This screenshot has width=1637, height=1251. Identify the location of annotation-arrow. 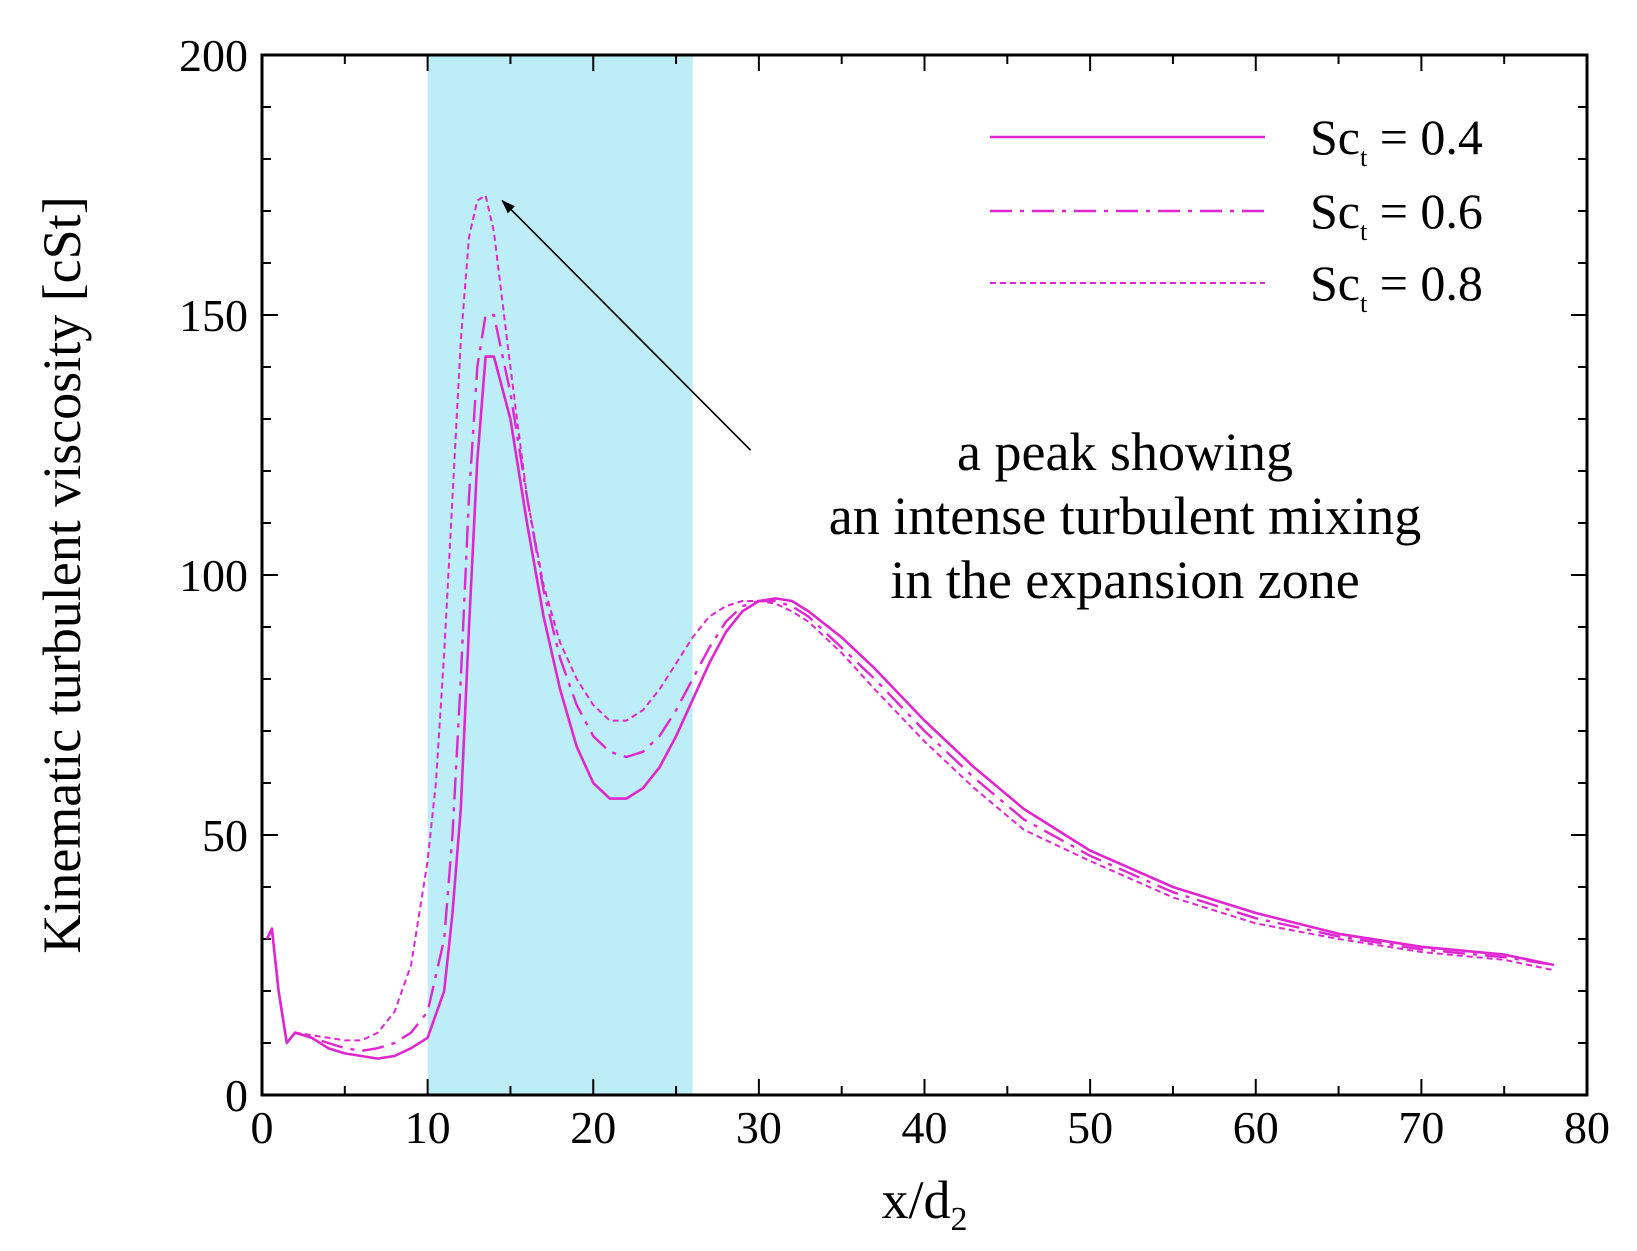
(626, 325).